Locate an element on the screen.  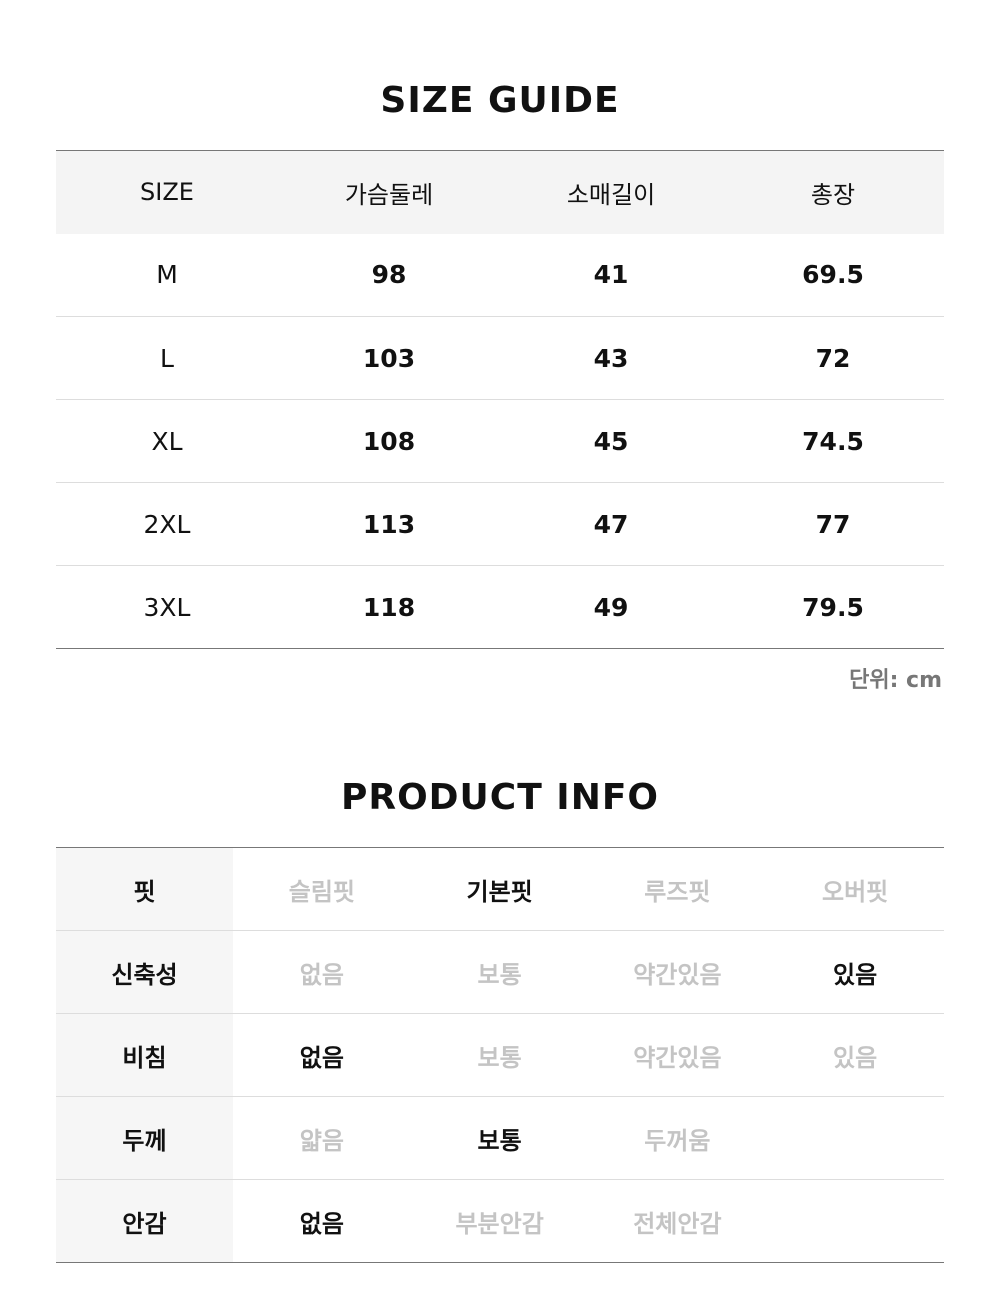
info-row: 핏 슬림핏 기본핏 루즈핏 오버핏 is located at coordinates (500, 889).